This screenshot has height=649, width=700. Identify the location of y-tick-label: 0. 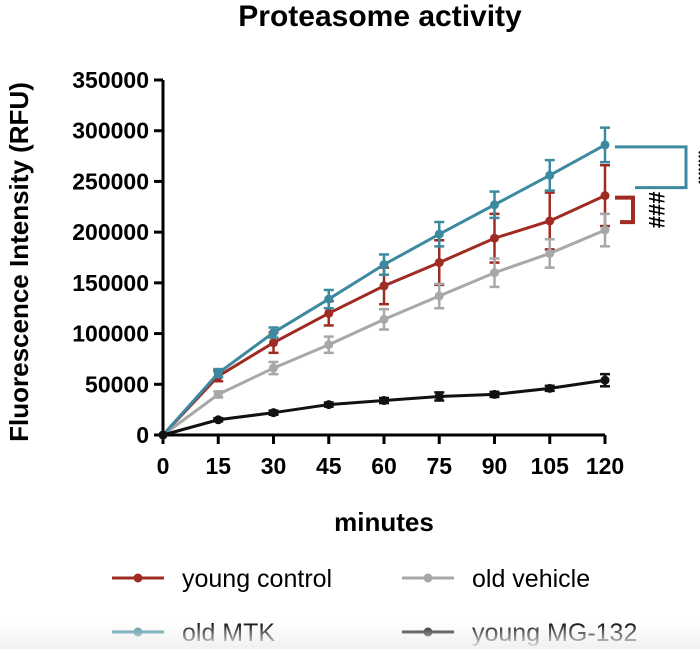
(142, 435).